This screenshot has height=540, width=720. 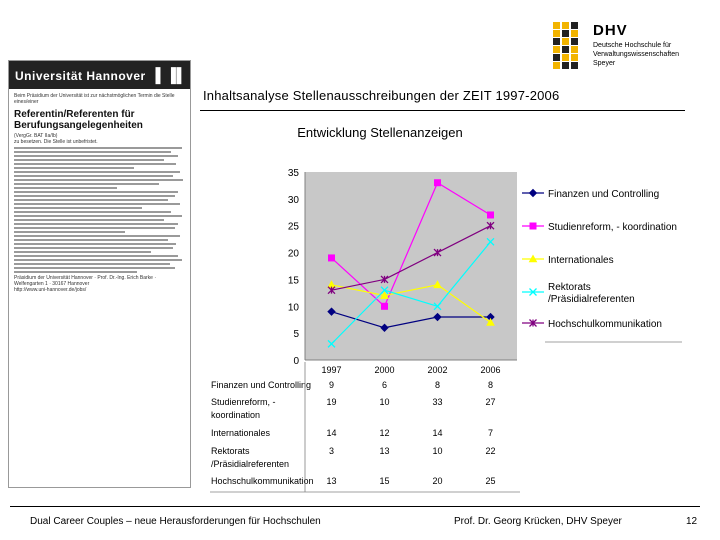 I want to click on x-category-label: 1997, so click(x=331, y=370).